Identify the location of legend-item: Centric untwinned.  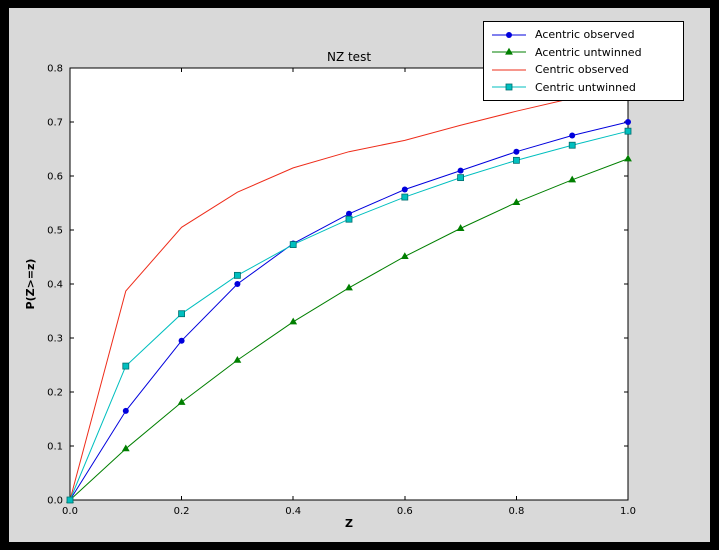
(583, 87).